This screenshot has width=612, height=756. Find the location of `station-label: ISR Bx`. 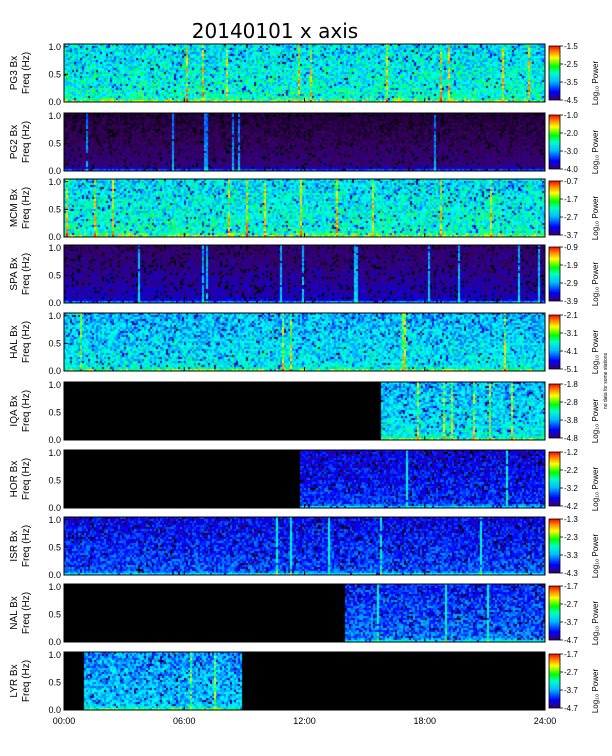

station-label: ISR Bx is located at coordinates (14, 545).